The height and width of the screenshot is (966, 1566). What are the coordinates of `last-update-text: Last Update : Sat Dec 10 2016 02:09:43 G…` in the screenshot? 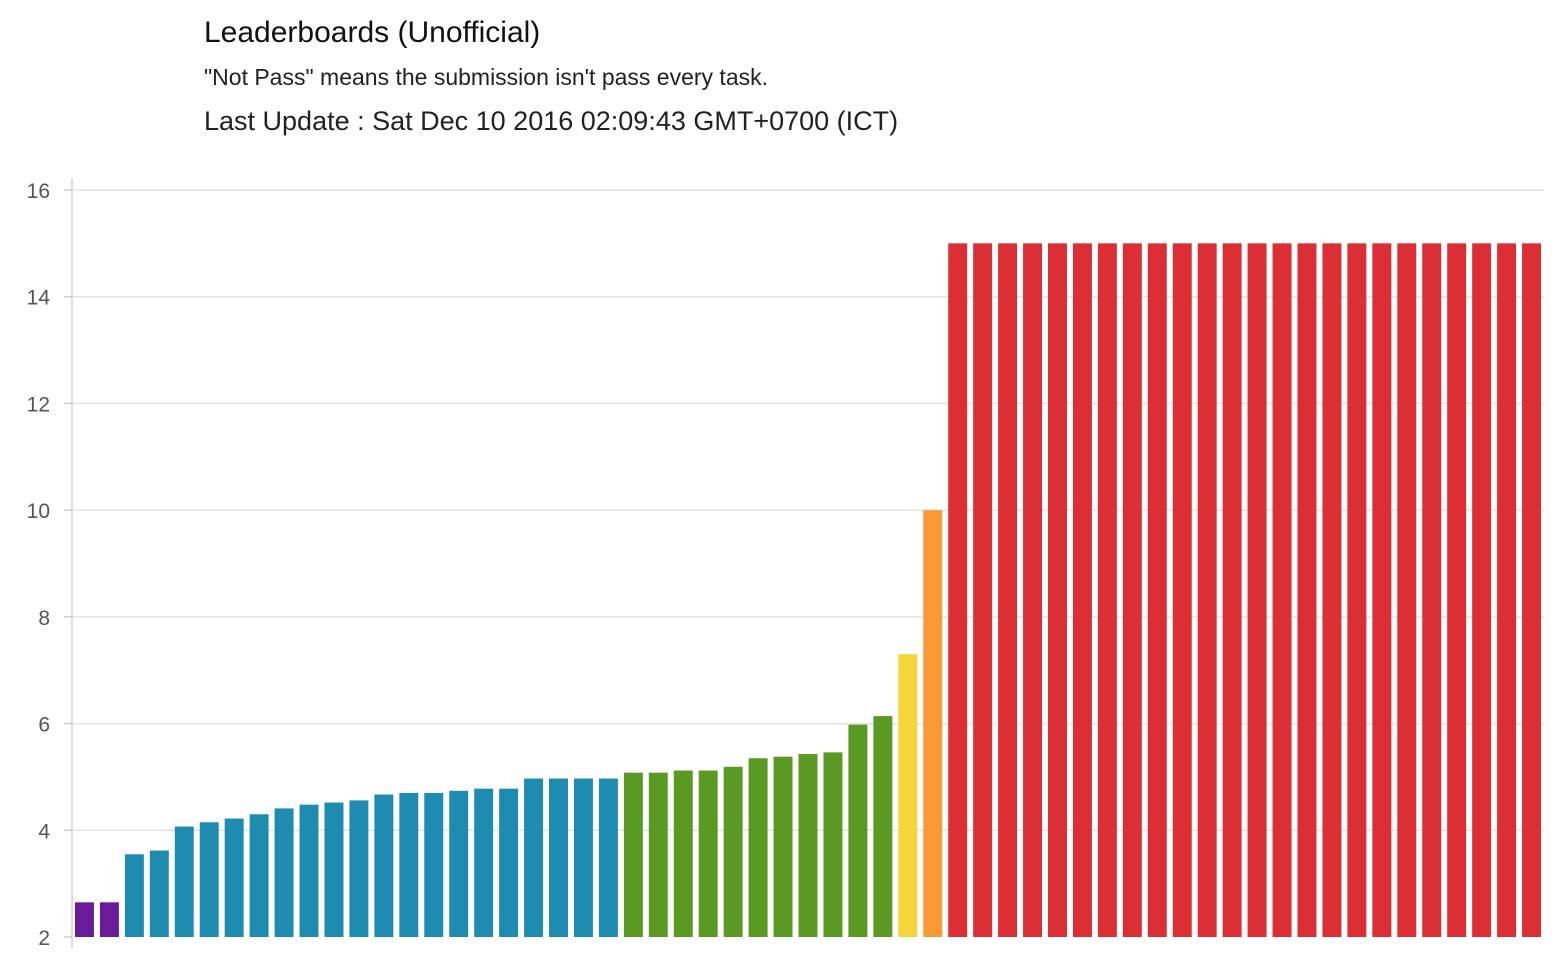 It's located at (551, 121).